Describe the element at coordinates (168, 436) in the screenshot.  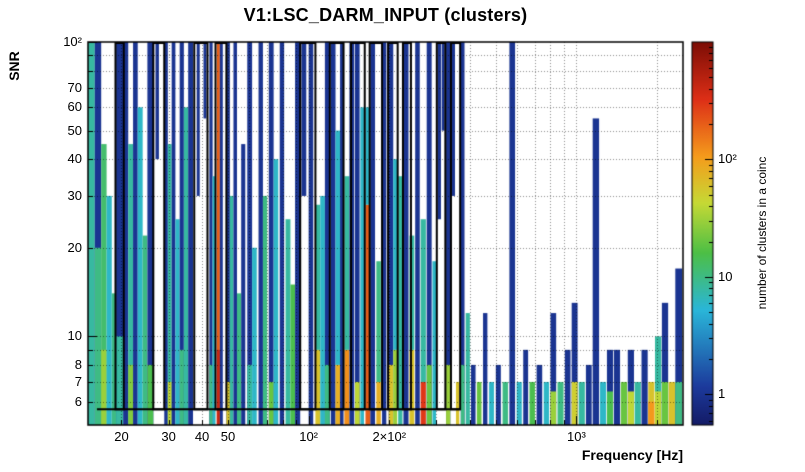
I see `x-tick-label-30: 30` at that location.